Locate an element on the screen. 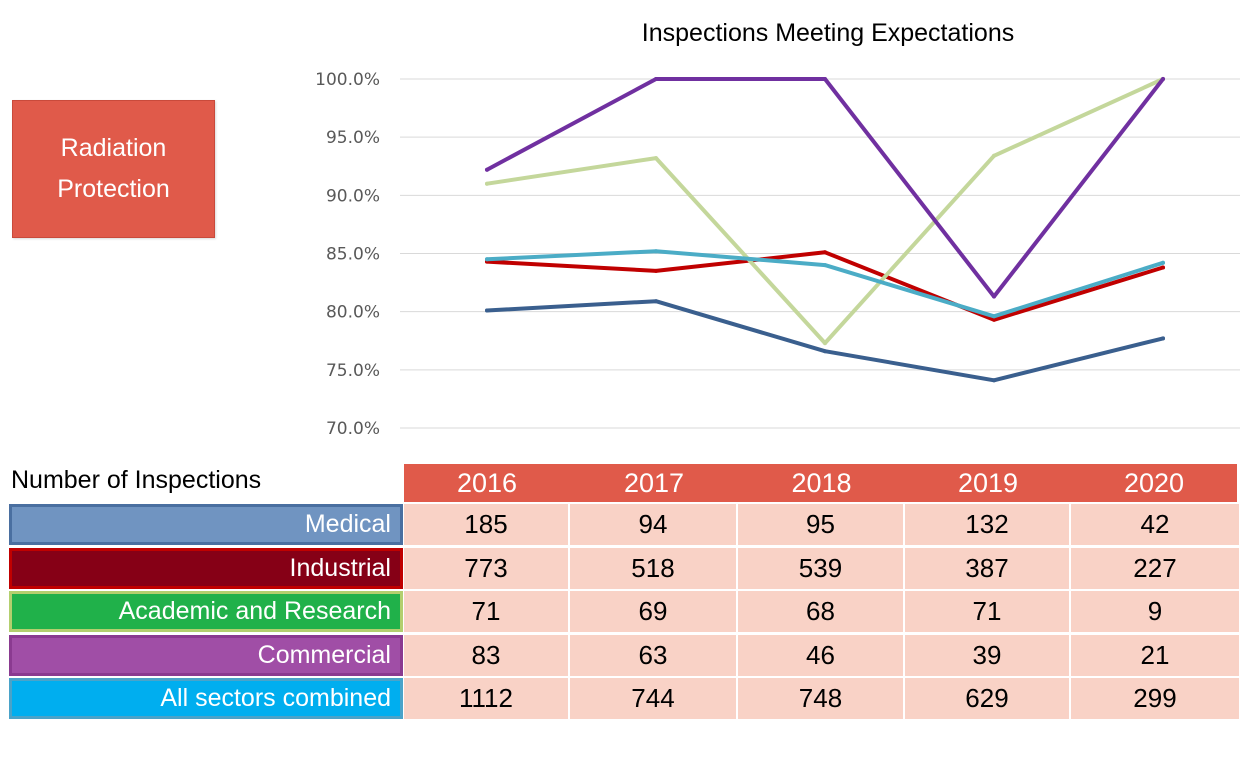 The width and height of the screenshot is (1248, 770). table-caption: Number of Inspections is located at coordinates (136, 480).